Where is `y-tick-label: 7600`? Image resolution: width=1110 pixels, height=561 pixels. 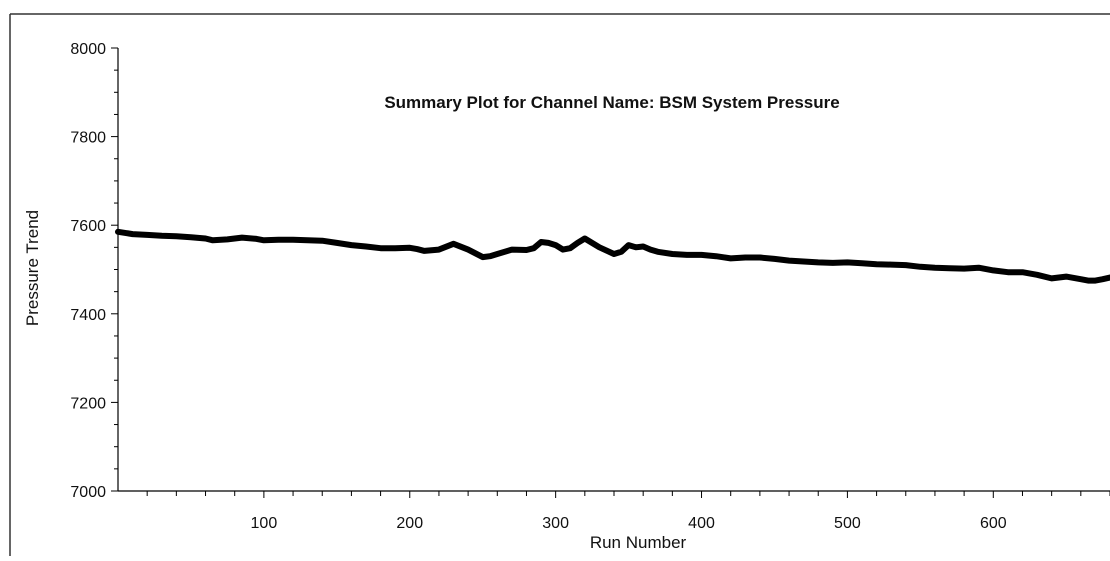
y-tick-label: 7600 is located at coordinates (88, 226).